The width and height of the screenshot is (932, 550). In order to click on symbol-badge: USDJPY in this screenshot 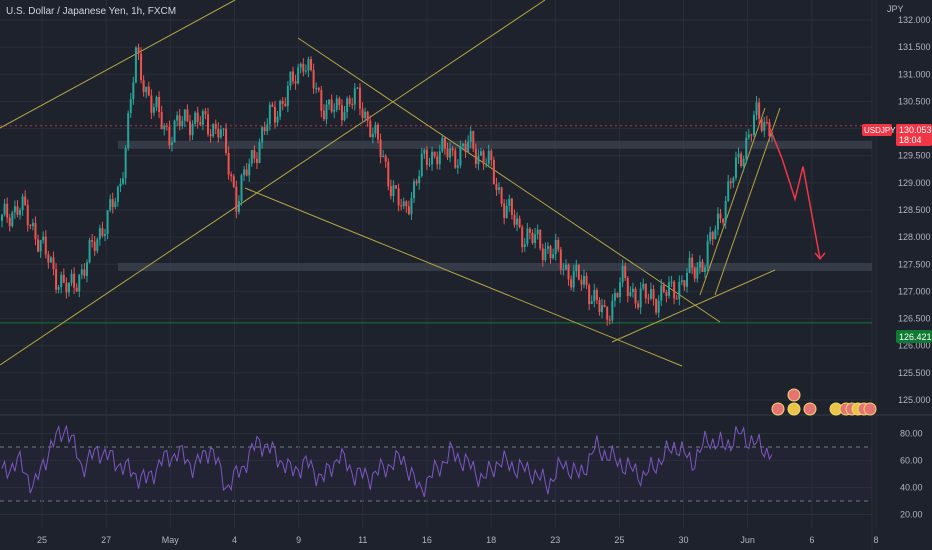, I will do `click(879, 130)`.